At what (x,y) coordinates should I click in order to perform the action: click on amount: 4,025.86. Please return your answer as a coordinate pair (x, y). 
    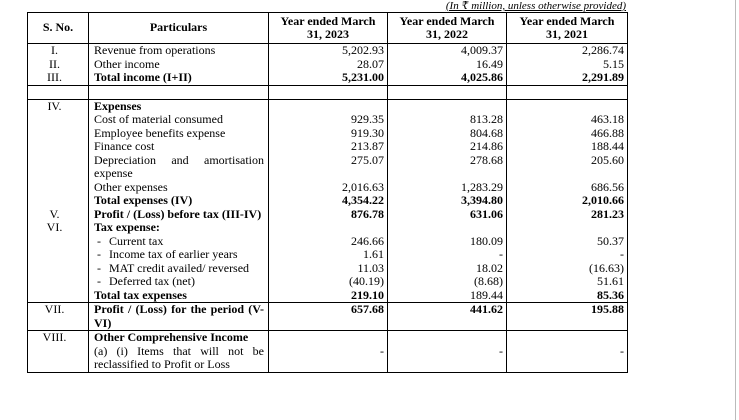
    Looking at the image, I should click on (482, 77).